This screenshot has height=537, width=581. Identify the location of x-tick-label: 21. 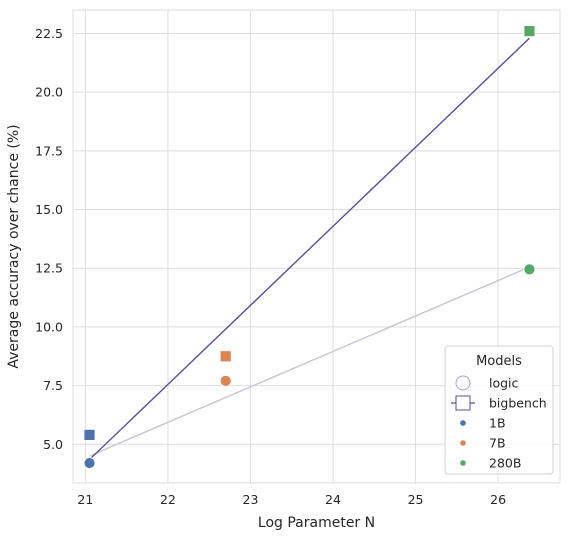
(85, 499).